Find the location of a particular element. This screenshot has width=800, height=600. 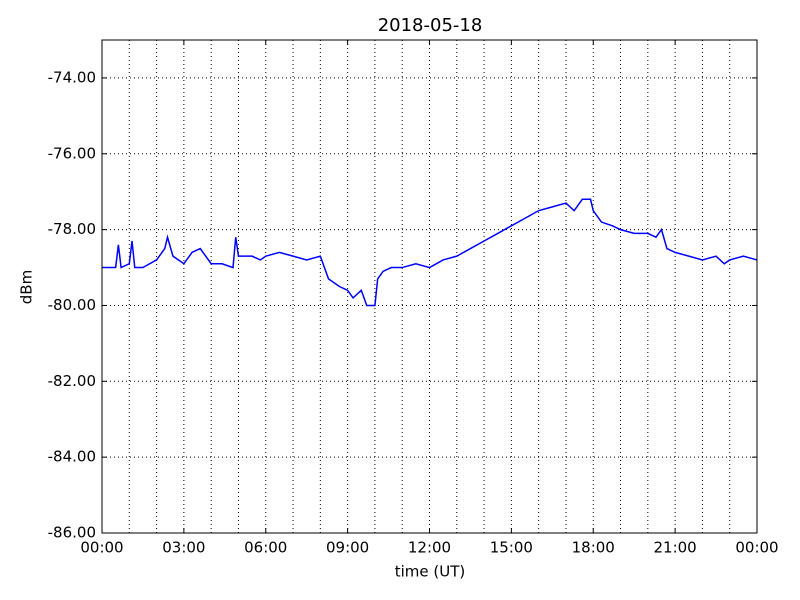

y-tick-label: -86.00 is located at coordinates (72, 533).